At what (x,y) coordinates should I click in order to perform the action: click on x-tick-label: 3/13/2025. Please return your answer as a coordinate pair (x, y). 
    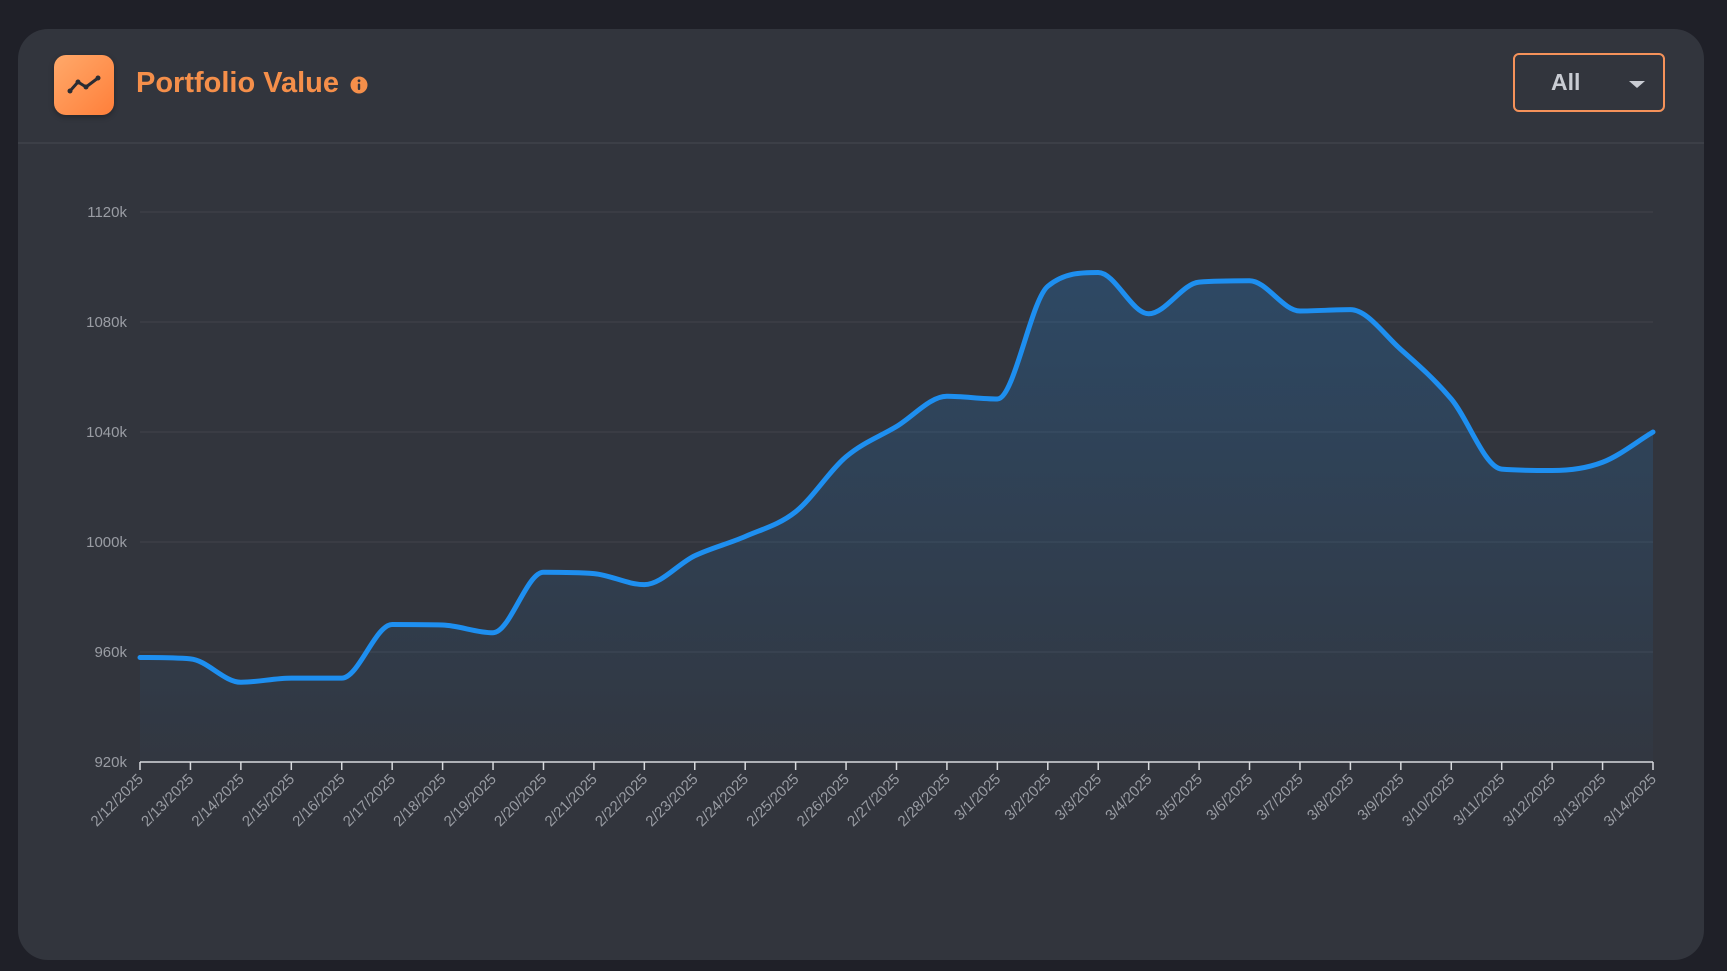
    Looking at the image, I should click on (1579, 800).